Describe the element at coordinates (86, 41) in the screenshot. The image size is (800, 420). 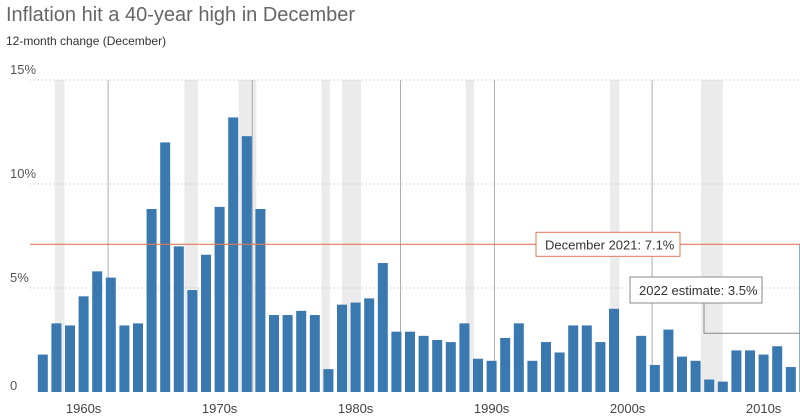
I see `chart-subtitle: 12-month change (December)` at that location.